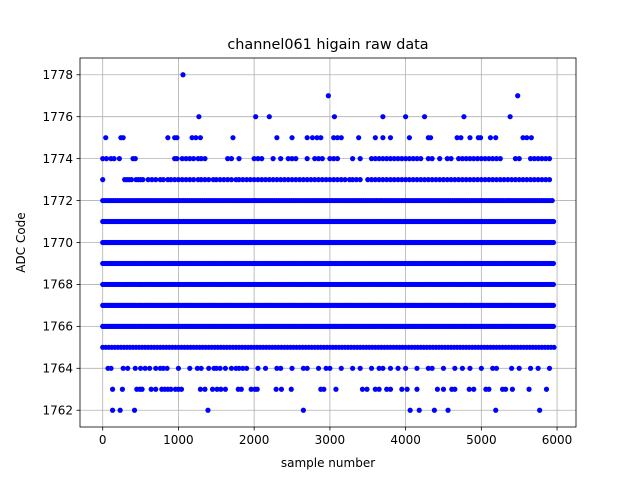 Image resolution: width=640 pixels, height=480 pixels. Describe the element at coordinates (330, 440) in the screenshot. I see `x-tick-label: 3000` at that location.